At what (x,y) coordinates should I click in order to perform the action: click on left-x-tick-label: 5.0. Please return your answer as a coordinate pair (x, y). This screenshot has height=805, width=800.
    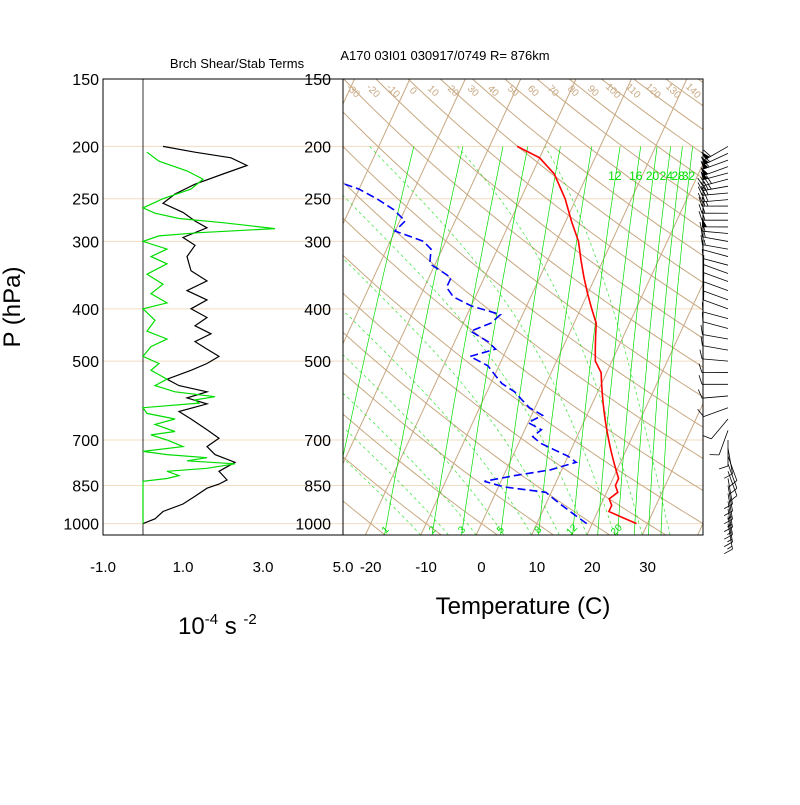
    Looking at the image, I should click on (343, 567).